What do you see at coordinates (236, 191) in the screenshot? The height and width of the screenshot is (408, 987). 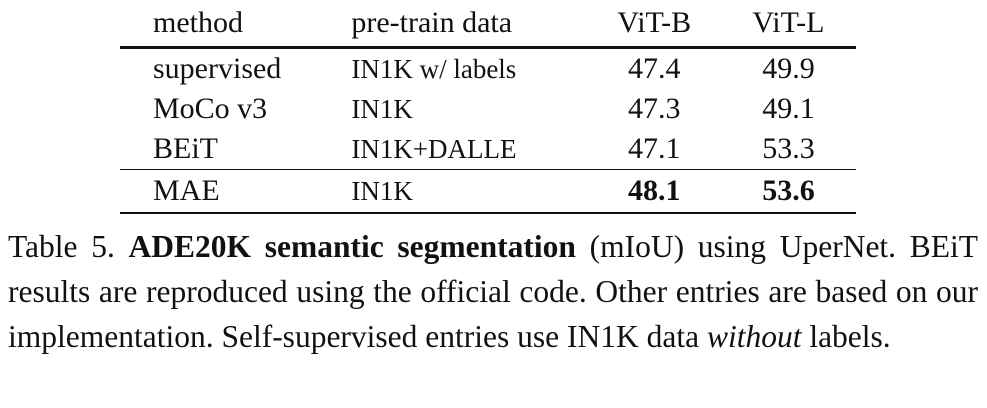 I see `cell-method: MAE` at bounding box center [236, 191].